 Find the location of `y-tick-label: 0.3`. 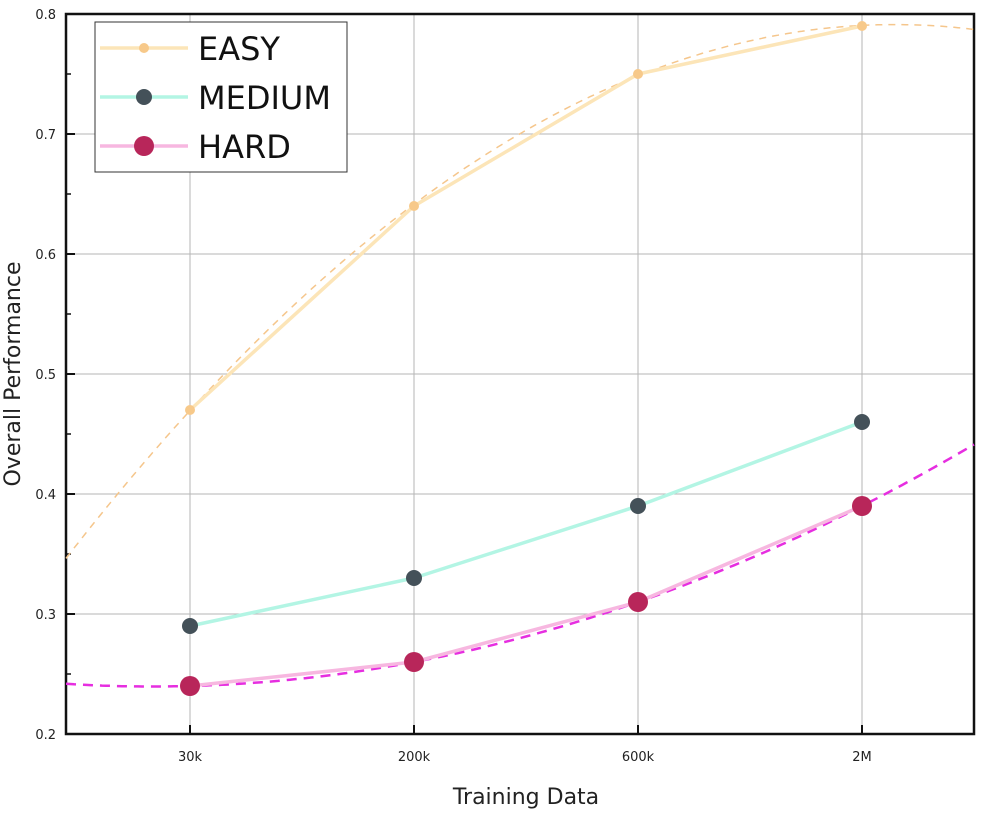

y-tick-label: 0.3 is located at coordinates (45, 615).